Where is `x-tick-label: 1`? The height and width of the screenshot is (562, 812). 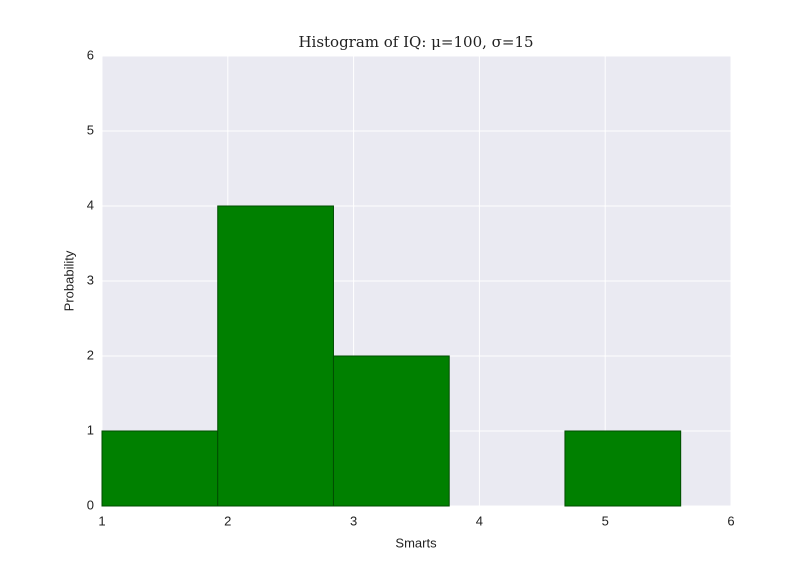
x-tick-label: 1 is located at coordinates (101, 520).